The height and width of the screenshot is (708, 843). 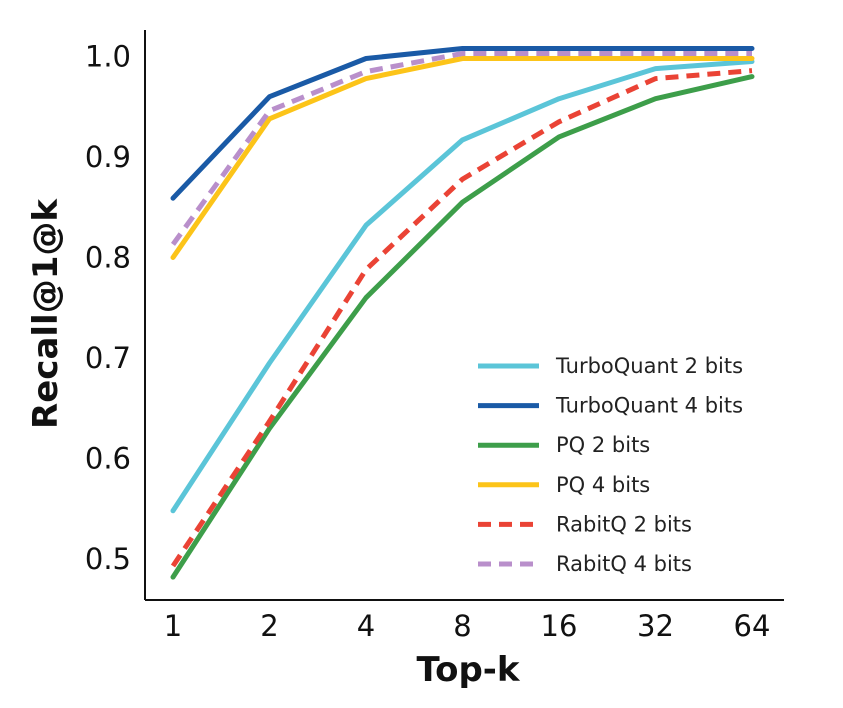 What do you see at coordinates (108, 559) in the screenshot?
I see `y-tick-label: 0.5` at bounding box center [108, 559].